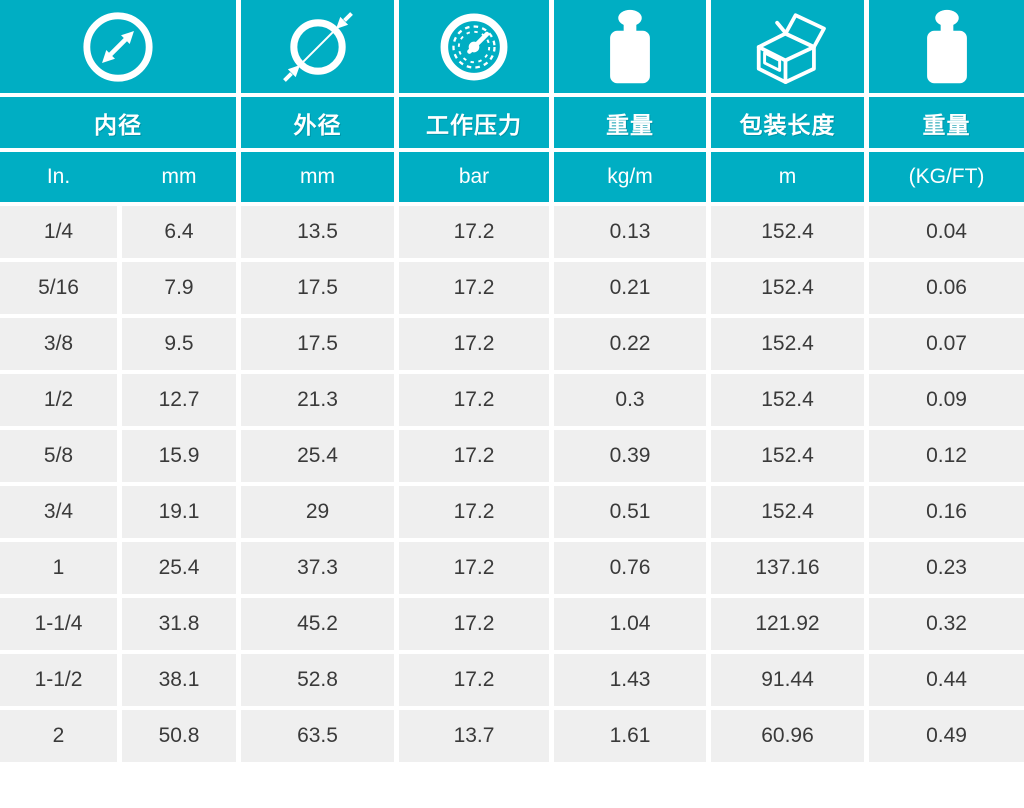 This screenshot has width=1024, height=808. I want to click on header-icon-cell-weight-imperial, so click(946, 46).